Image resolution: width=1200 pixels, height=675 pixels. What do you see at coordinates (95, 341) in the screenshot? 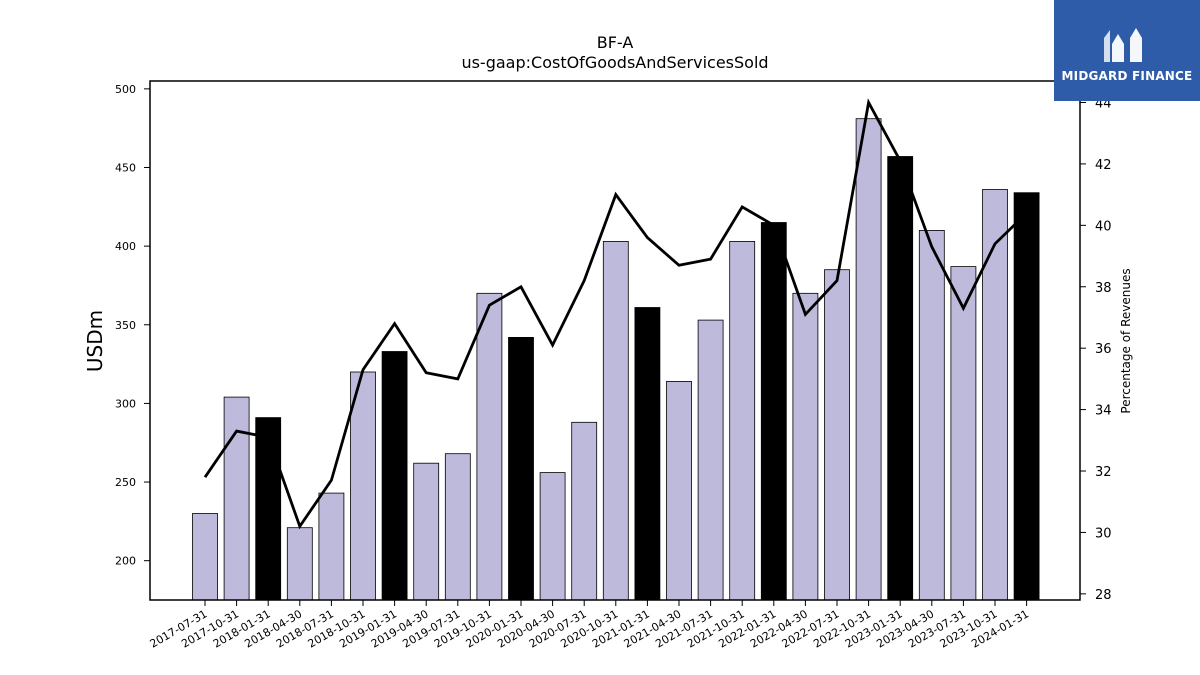
I see `y-axis-label: USDm` at bounding box center [95, 341].